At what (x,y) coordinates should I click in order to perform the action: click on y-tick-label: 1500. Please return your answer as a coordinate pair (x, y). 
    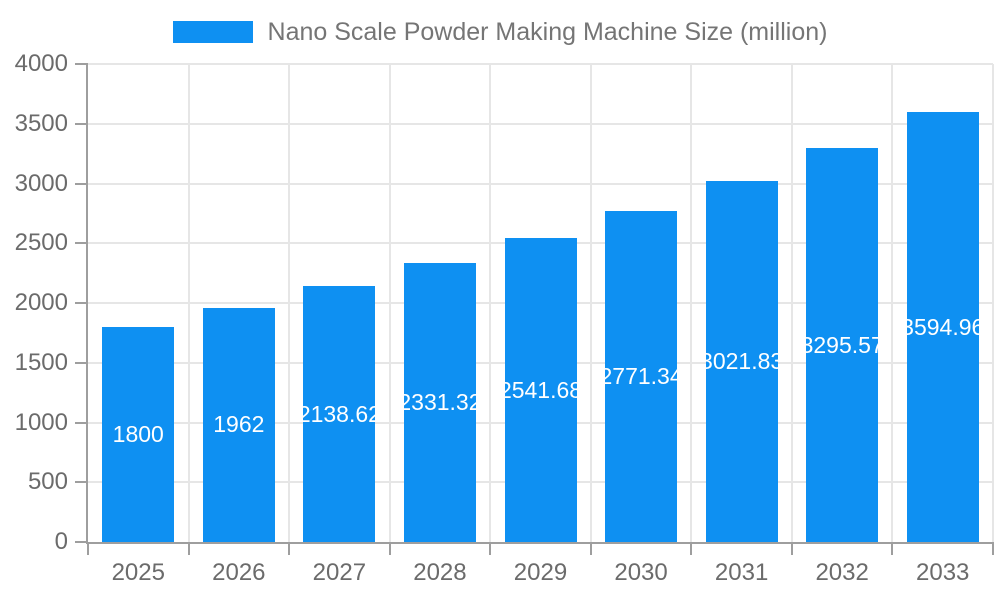
    Looking at the image, I should click on (41, 362).